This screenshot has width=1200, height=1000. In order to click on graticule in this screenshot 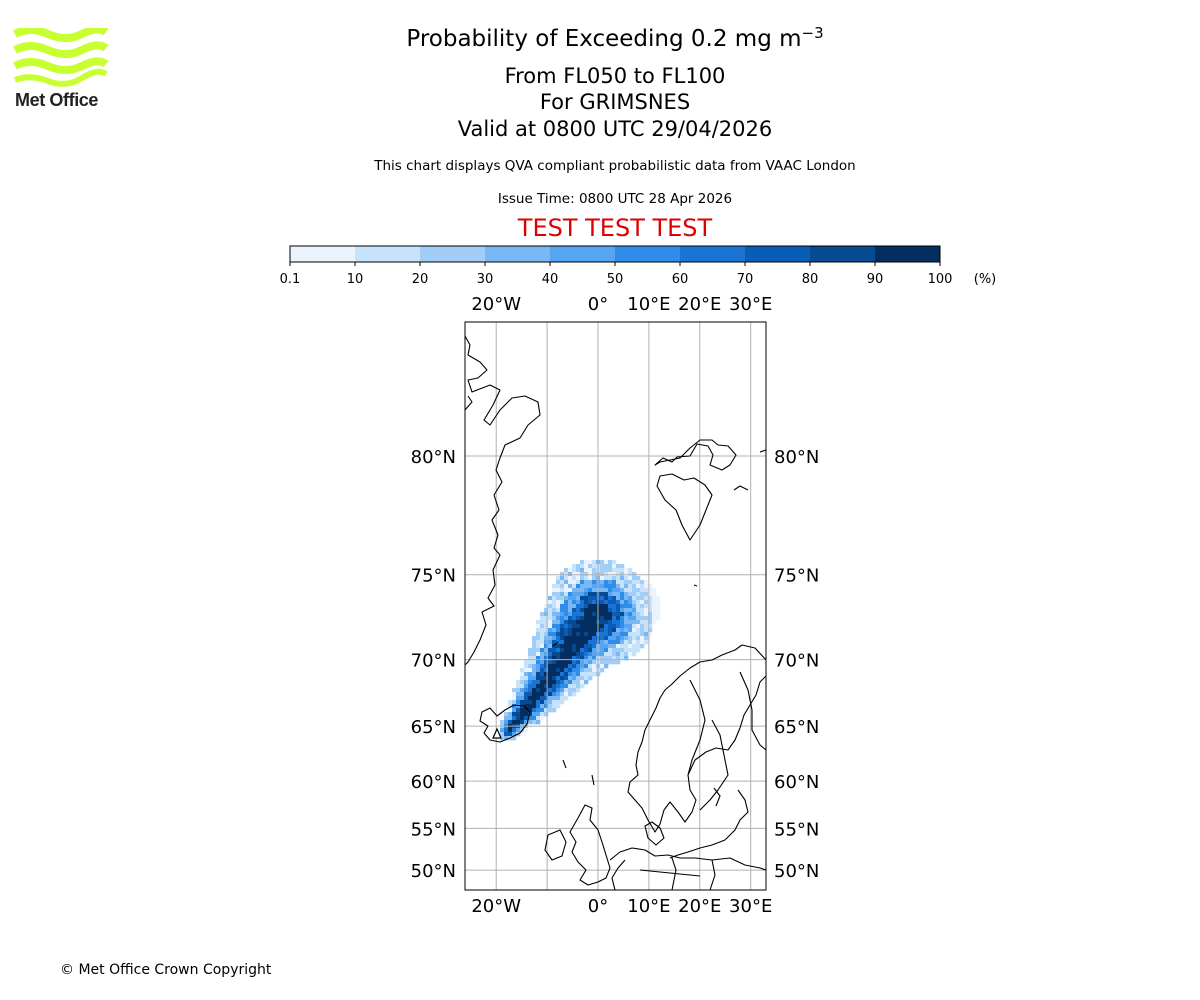, I will do `click(615, 606)`.